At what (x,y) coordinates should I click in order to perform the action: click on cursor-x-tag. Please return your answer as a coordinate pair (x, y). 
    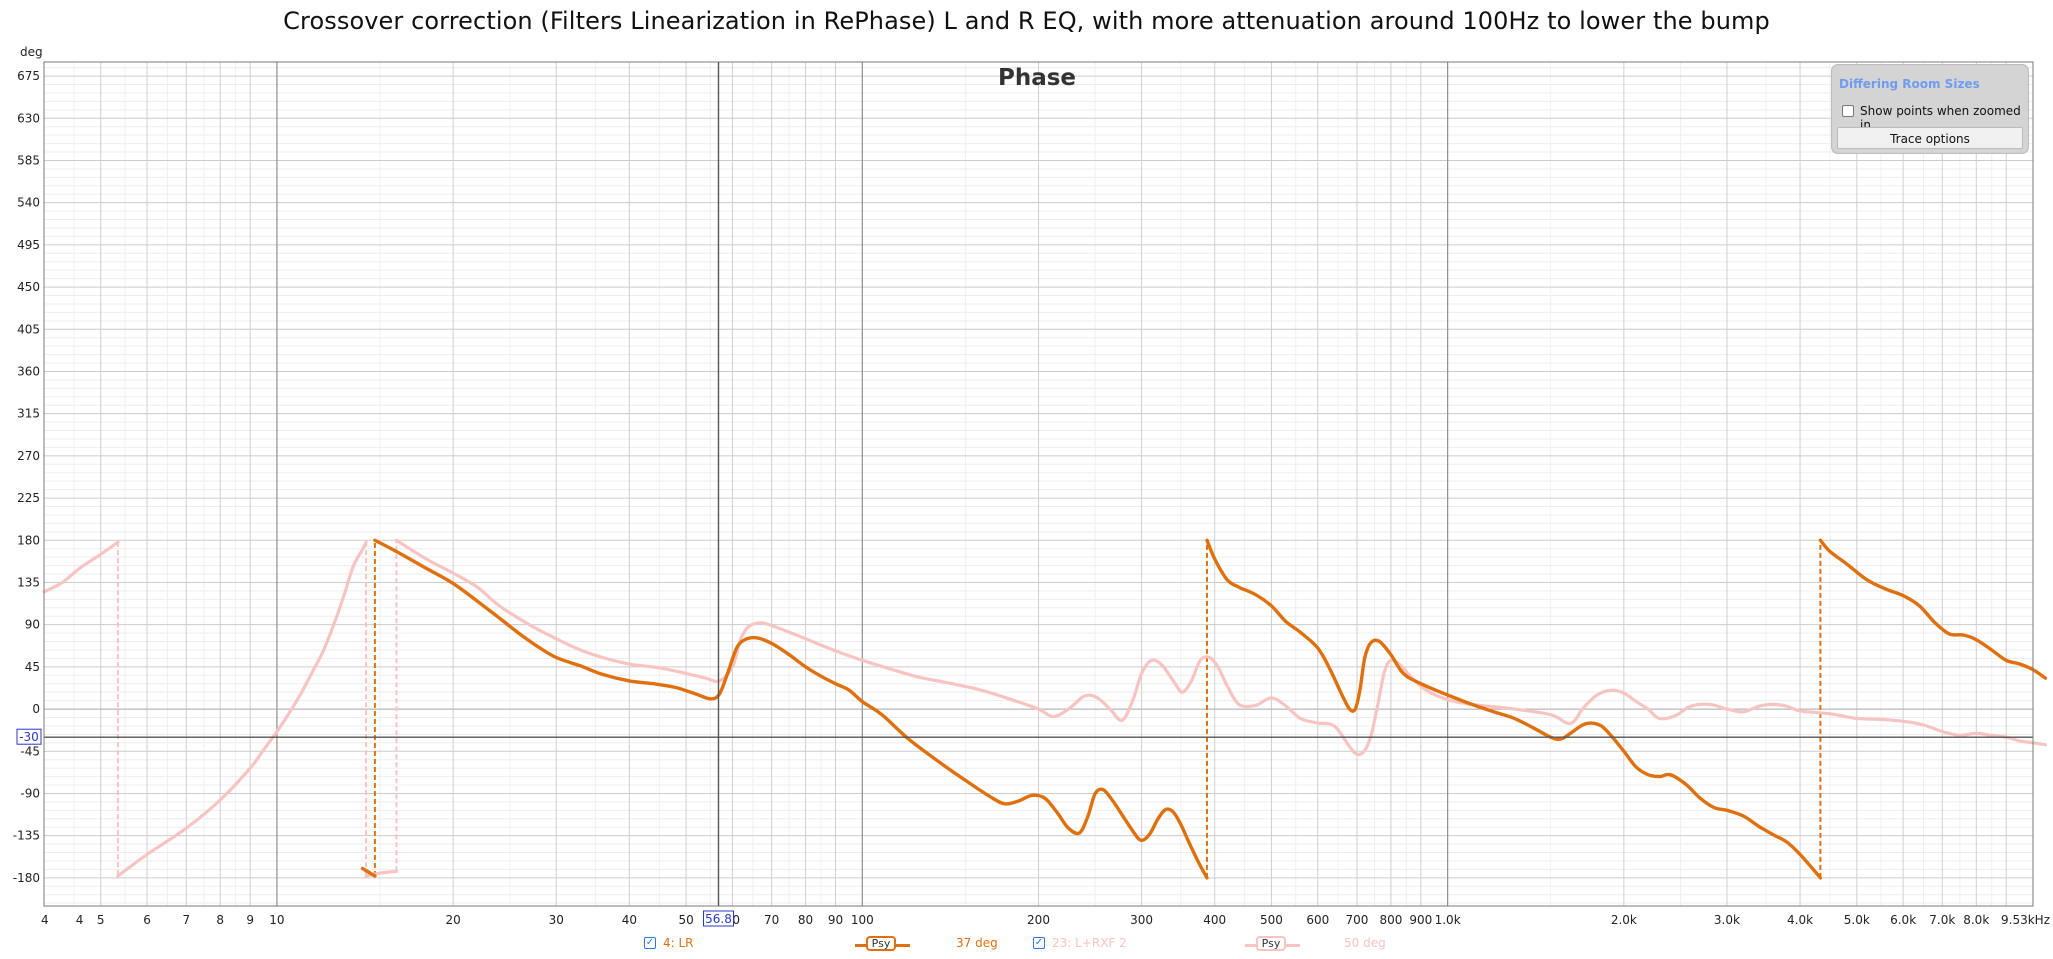
    Looking at the image, I should click on (718, 918).